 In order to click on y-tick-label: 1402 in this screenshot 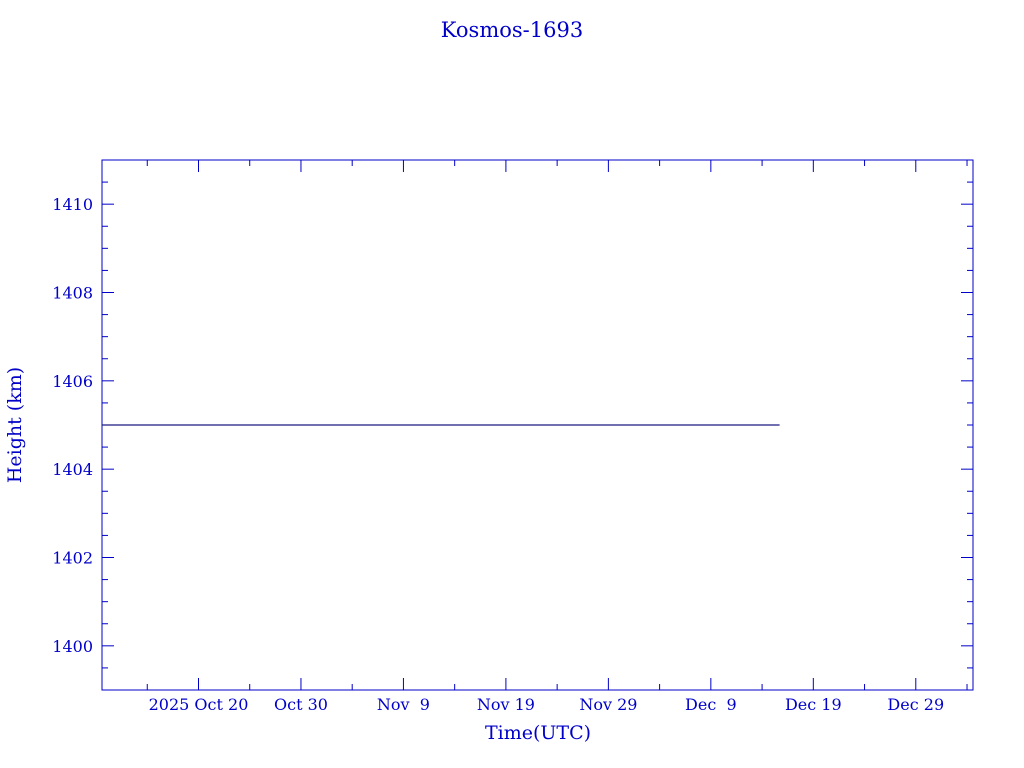, I will do `click(72, 558)`.